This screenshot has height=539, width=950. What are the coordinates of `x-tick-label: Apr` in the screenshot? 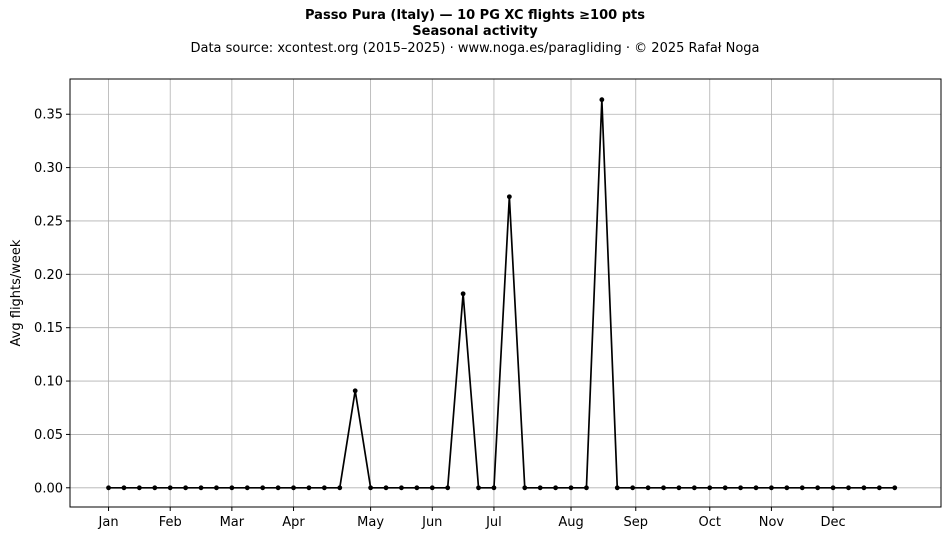 It's located at (293, 522).